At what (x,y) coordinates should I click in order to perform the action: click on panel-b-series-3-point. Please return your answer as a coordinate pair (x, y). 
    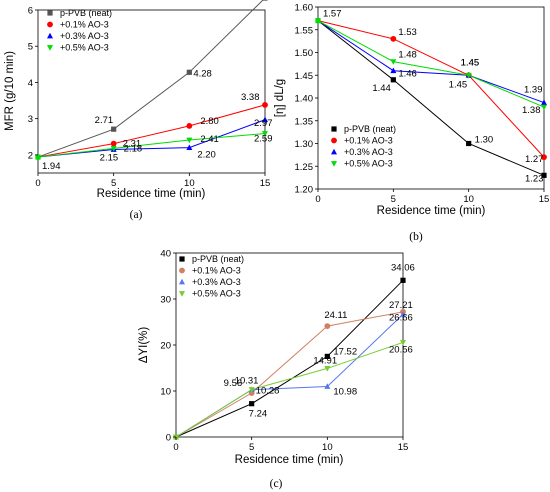
    Looking at the image, I should click on (468, 75).